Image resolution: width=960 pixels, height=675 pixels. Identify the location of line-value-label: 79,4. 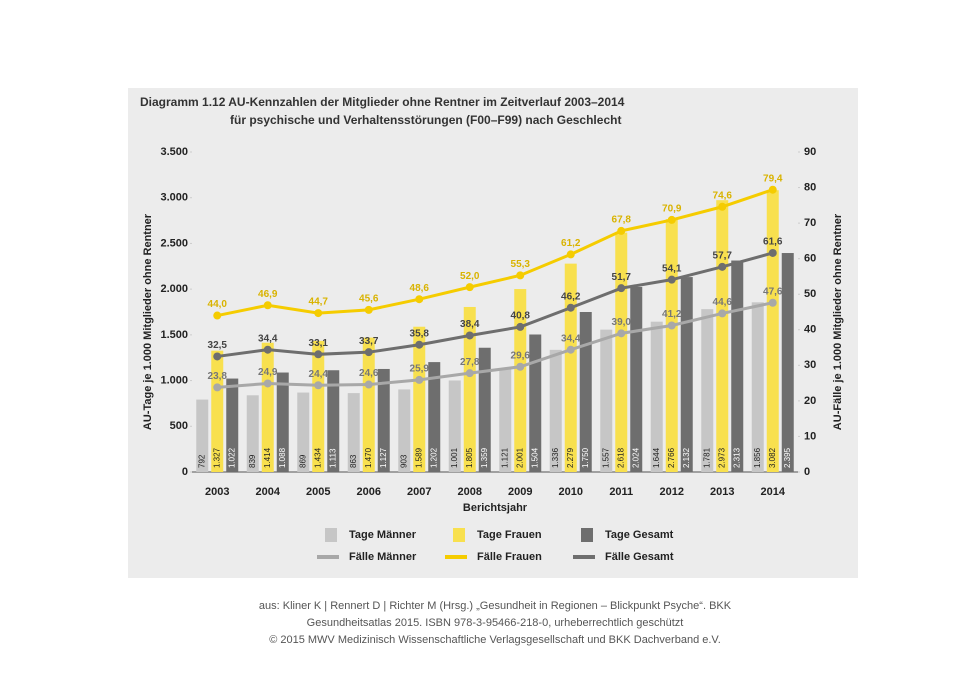
(773, 178).